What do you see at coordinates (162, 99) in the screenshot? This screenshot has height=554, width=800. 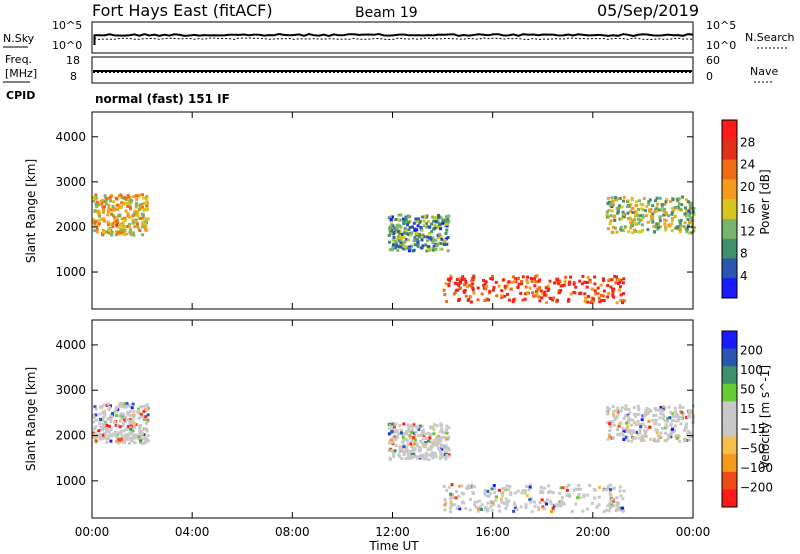 I see `cpid-value: normal (fast) 151 IF` at bounding box center [162, 99].